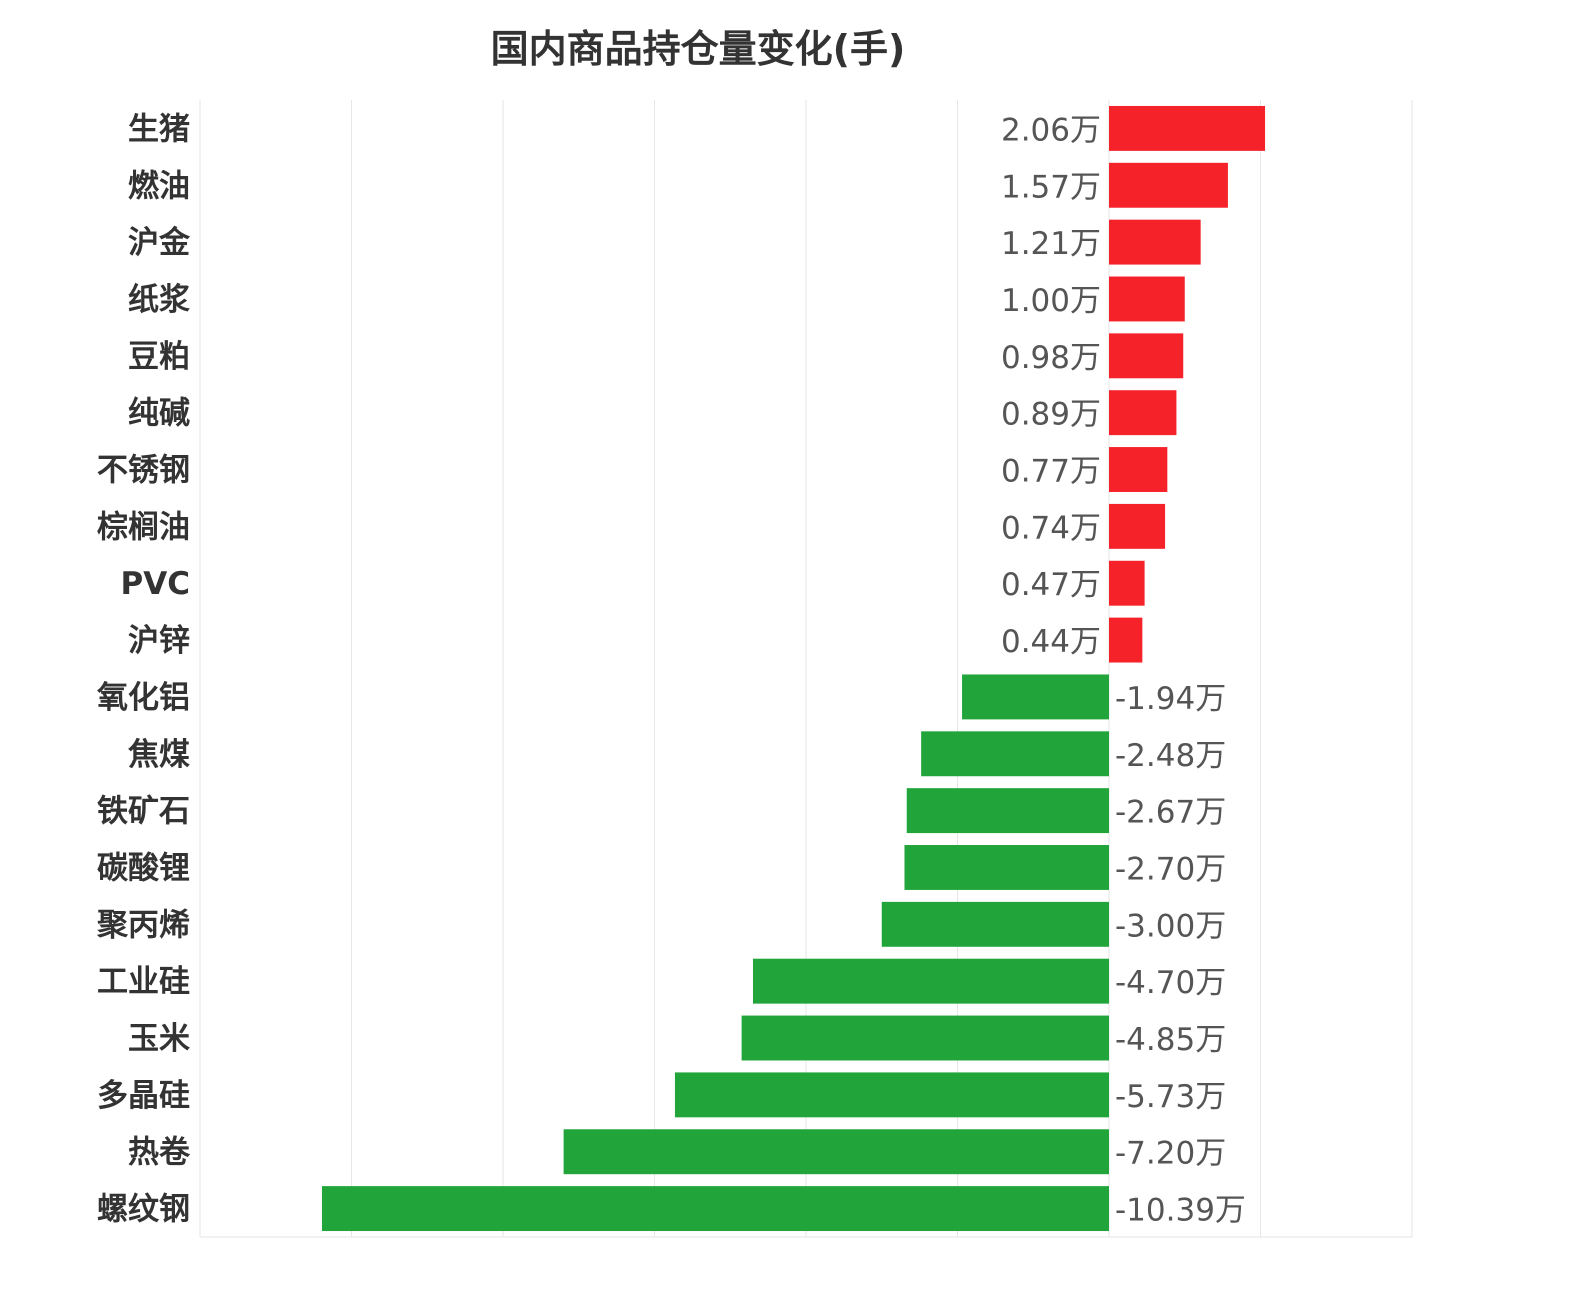  What do you see at coordinates (143, 1210) in the screenshot?
I see `category-label: 螺纹钢` at bounding box center [143, 1210].